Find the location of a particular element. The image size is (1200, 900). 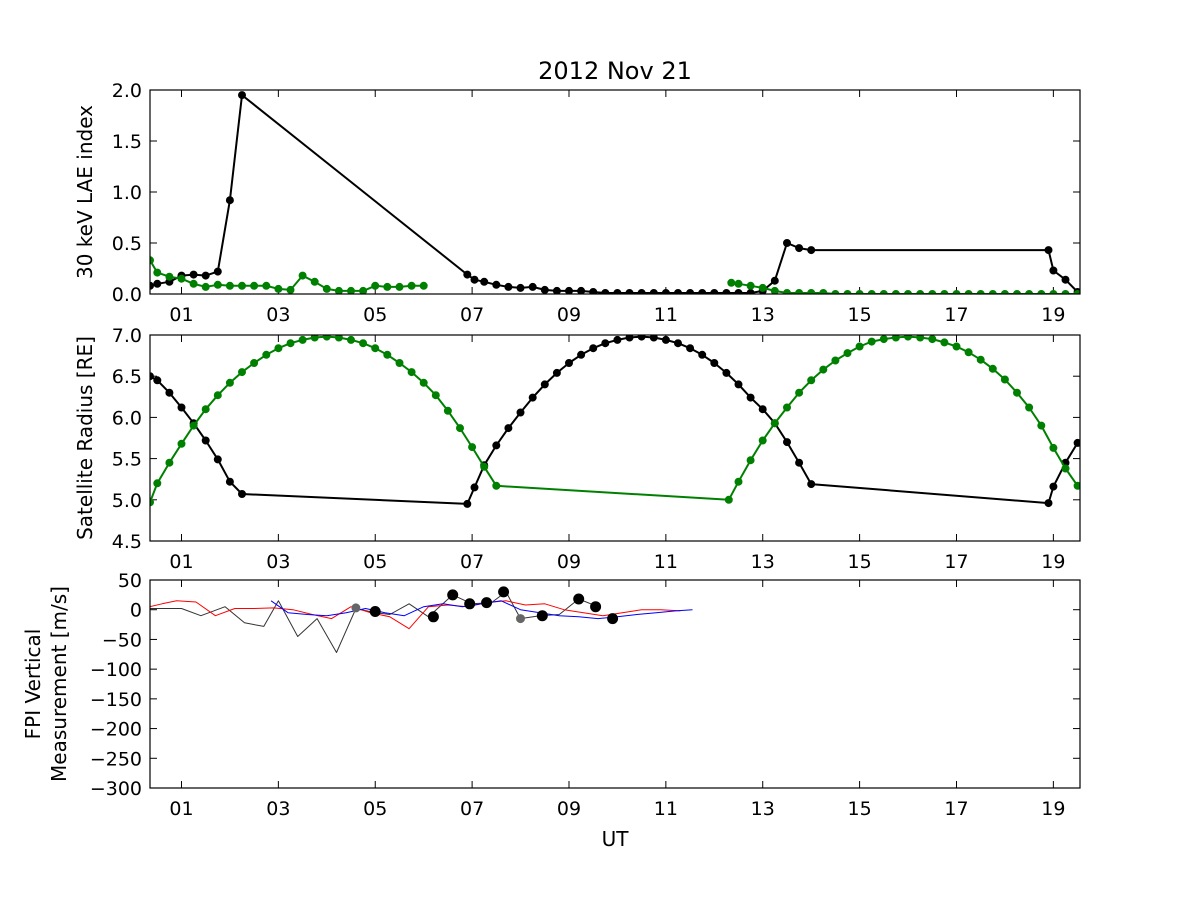

y-tick-label: −250 is located at coordinates (116, 759).